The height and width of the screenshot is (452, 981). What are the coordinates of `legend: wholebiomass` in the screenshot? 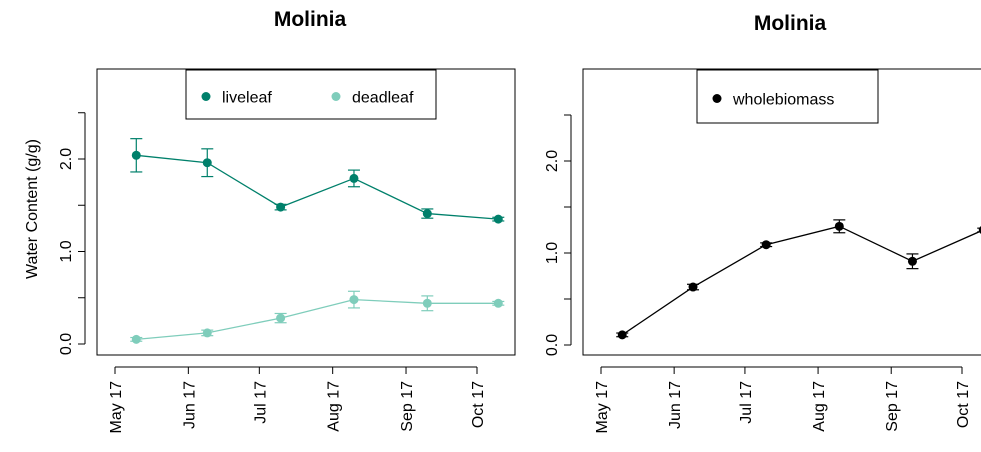 It's located at (787, 96).